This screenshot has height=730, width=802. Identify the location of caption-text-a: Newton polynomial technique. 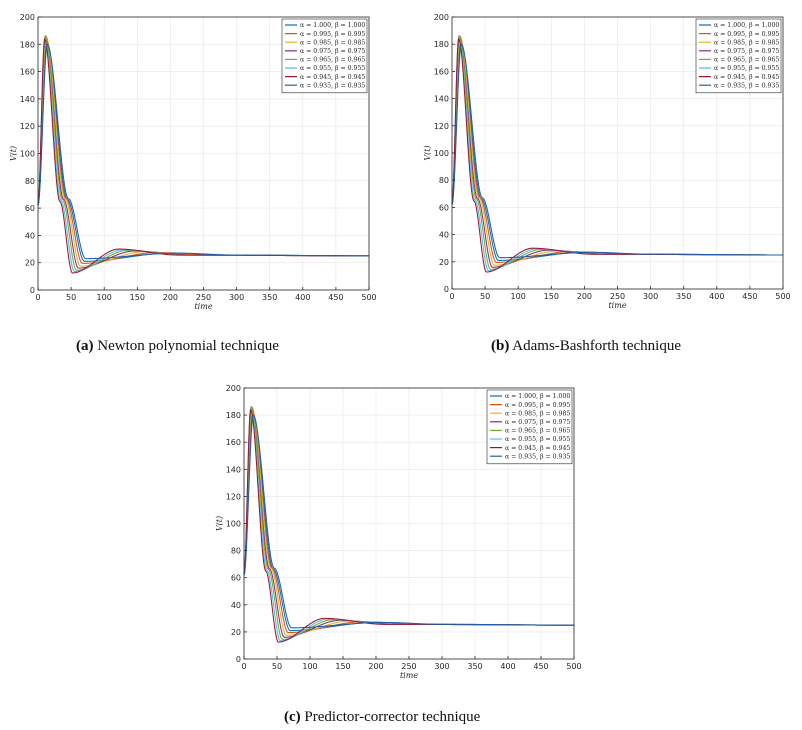
(188, 346).